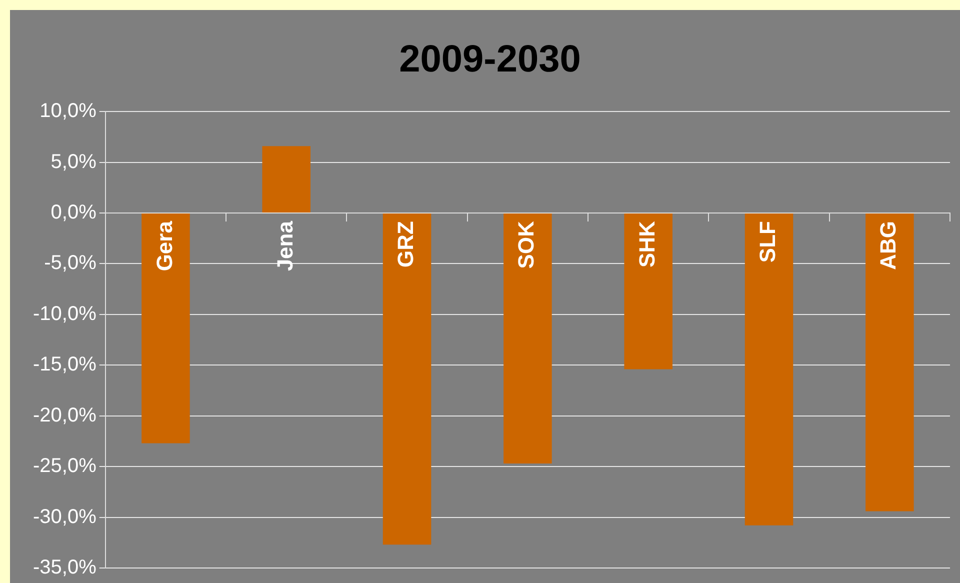  What do you see at coordinates (164, 246) in the screenshot?
I see `x-tick-label: Gera` at bounding box center [164, 246].